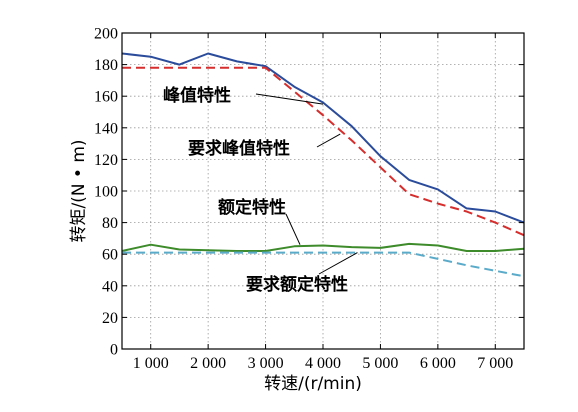 The height and width of the screenshot is (412, 578). What do you see at coordinates (239, 148) in the screenshot?
I see `annotation-label: 要求峰值特性` at bounding box center [239, 148].